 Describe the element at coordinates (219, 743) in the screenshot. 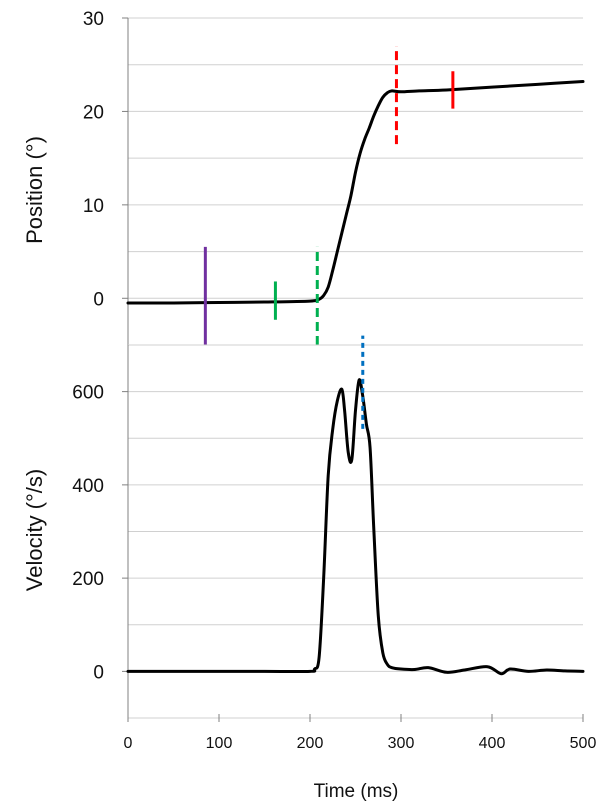

I see `x-tick-label: 100` at that location.